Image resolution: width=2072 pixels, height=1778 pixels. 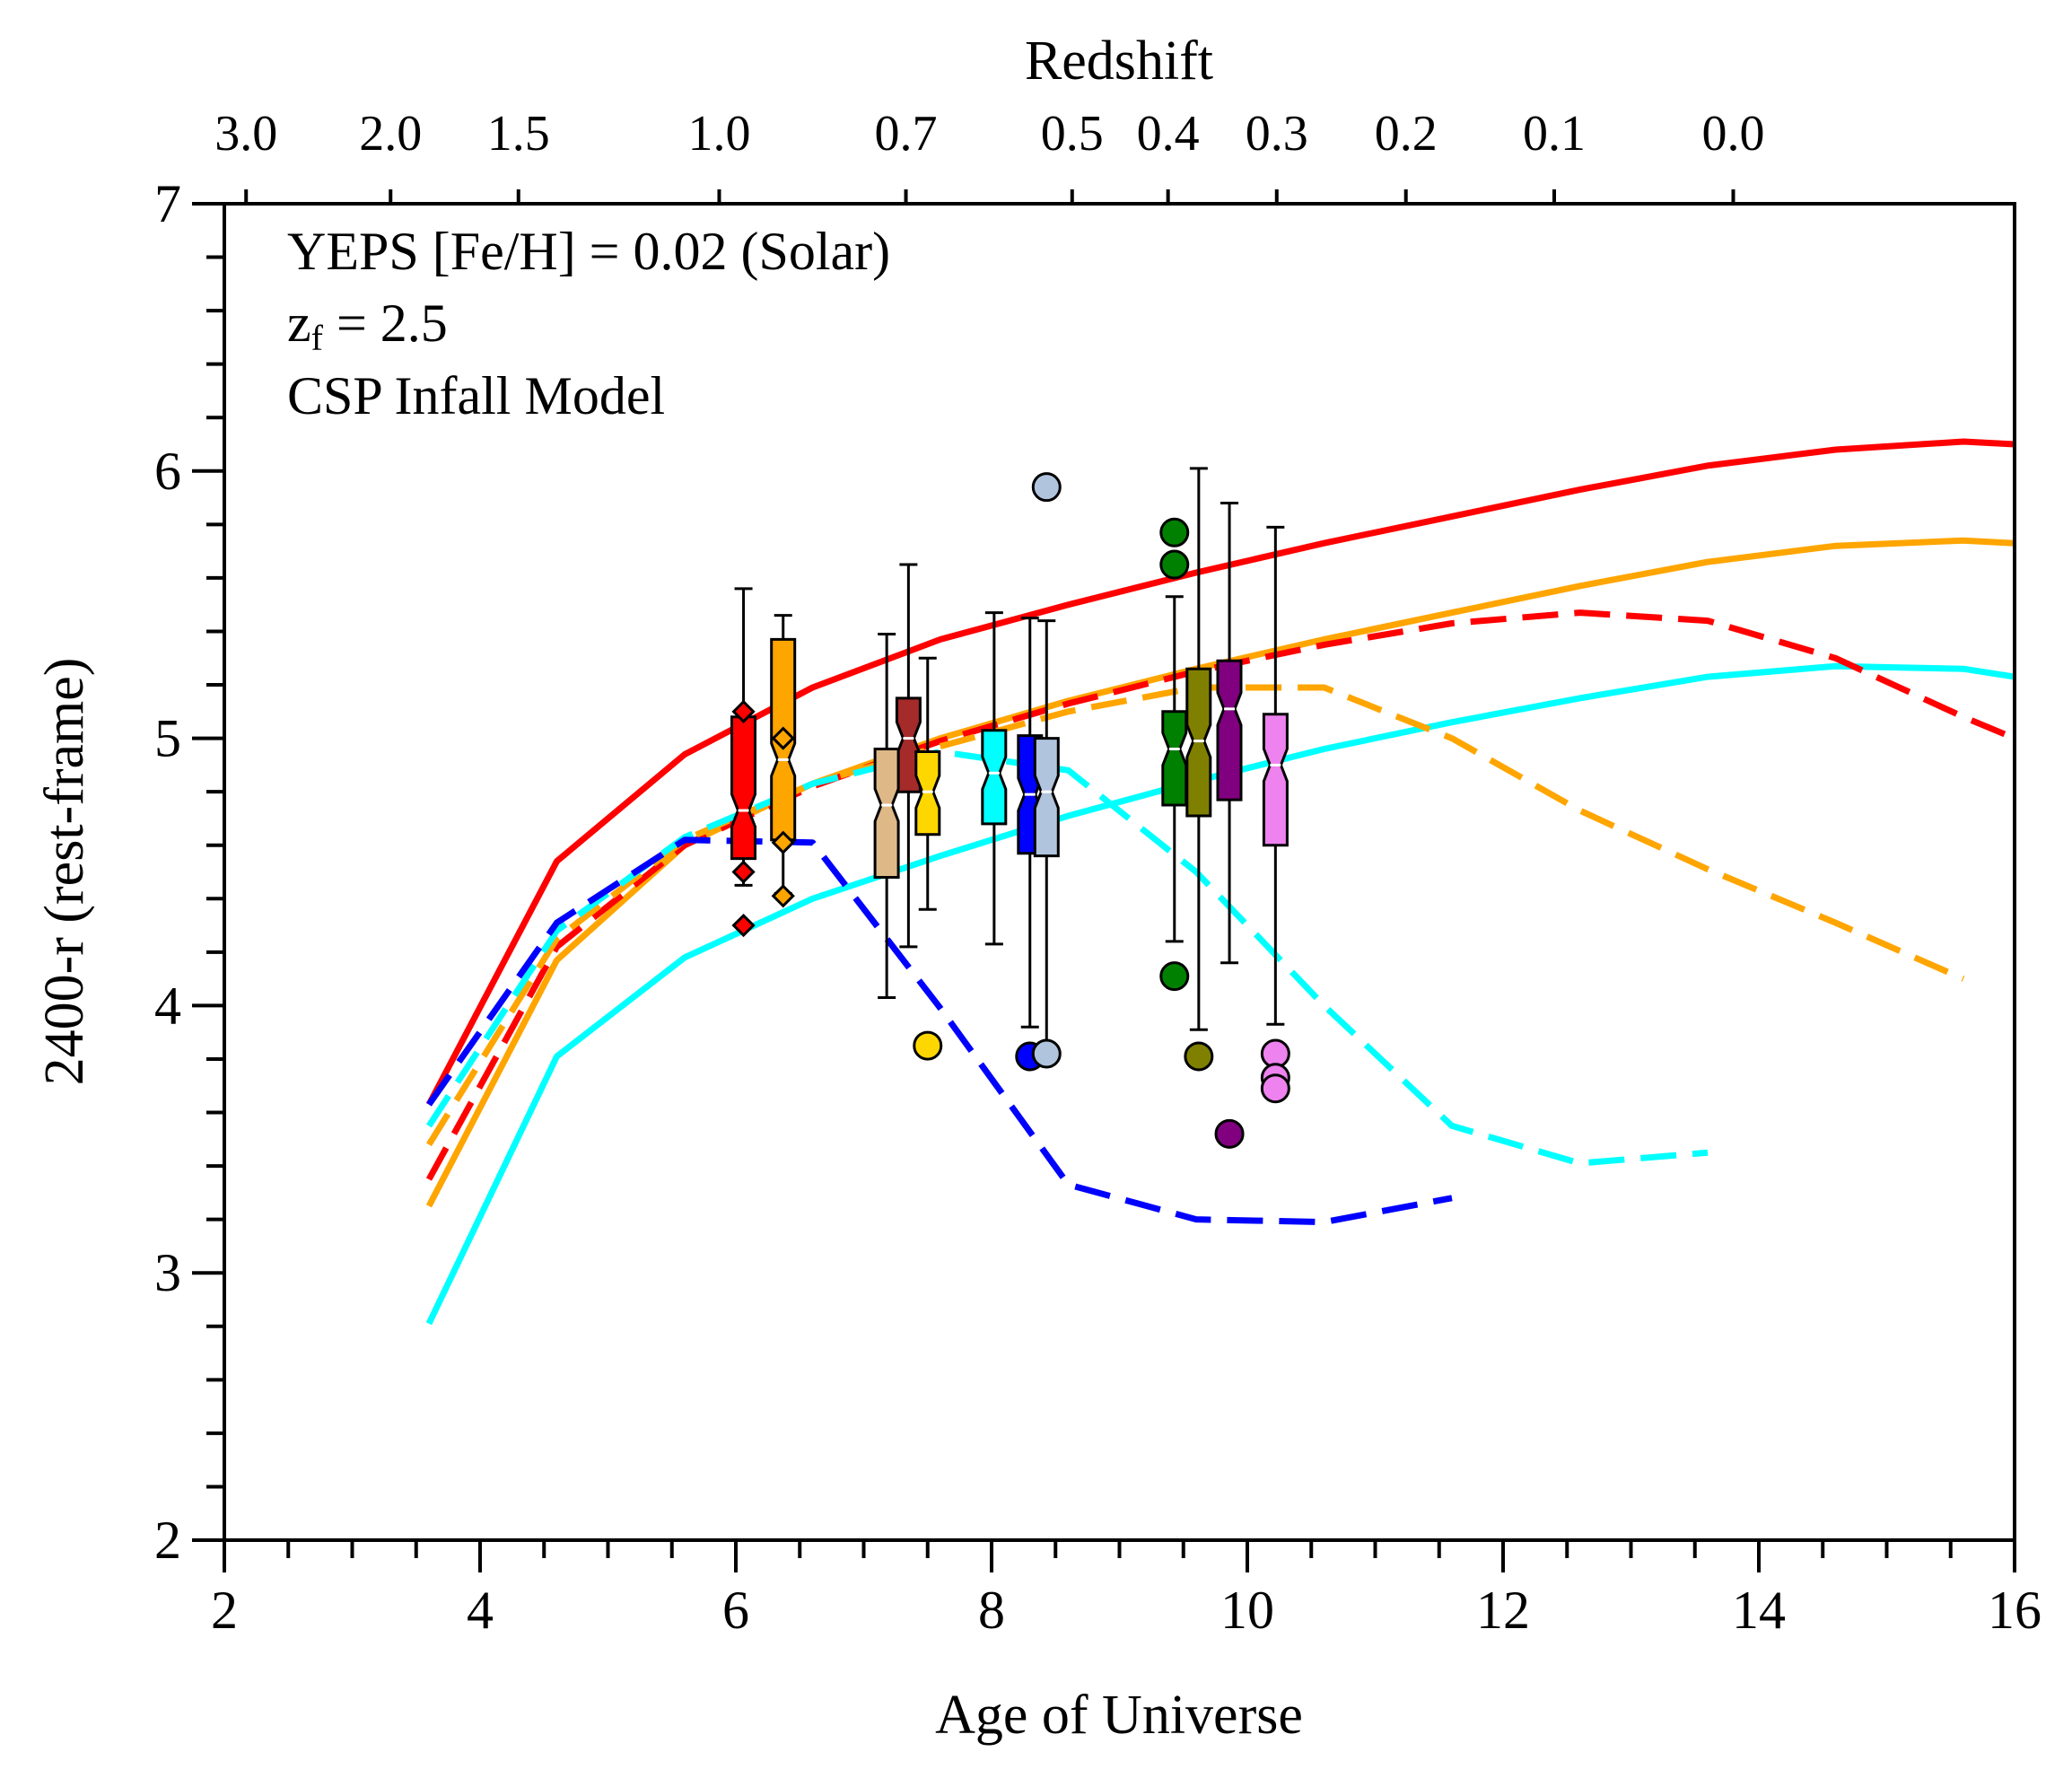 I want to click on y-tick-label: 6, so click(x=167, y=471).